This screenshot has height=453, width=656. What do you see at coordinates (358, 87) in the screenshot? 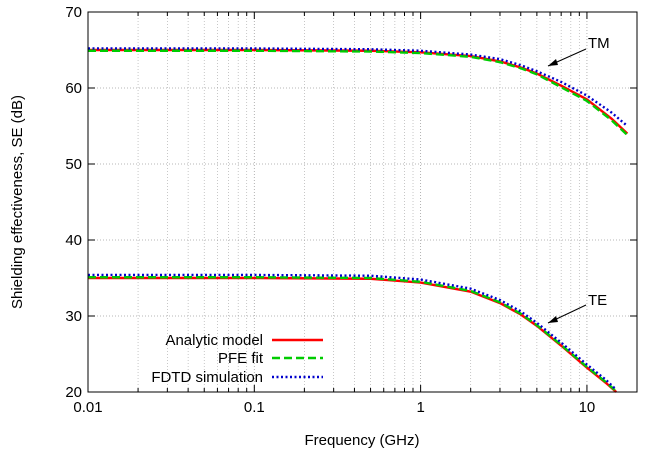
I see `series-line-tm-fdtd-simulation` at bounding box center [358, 87].